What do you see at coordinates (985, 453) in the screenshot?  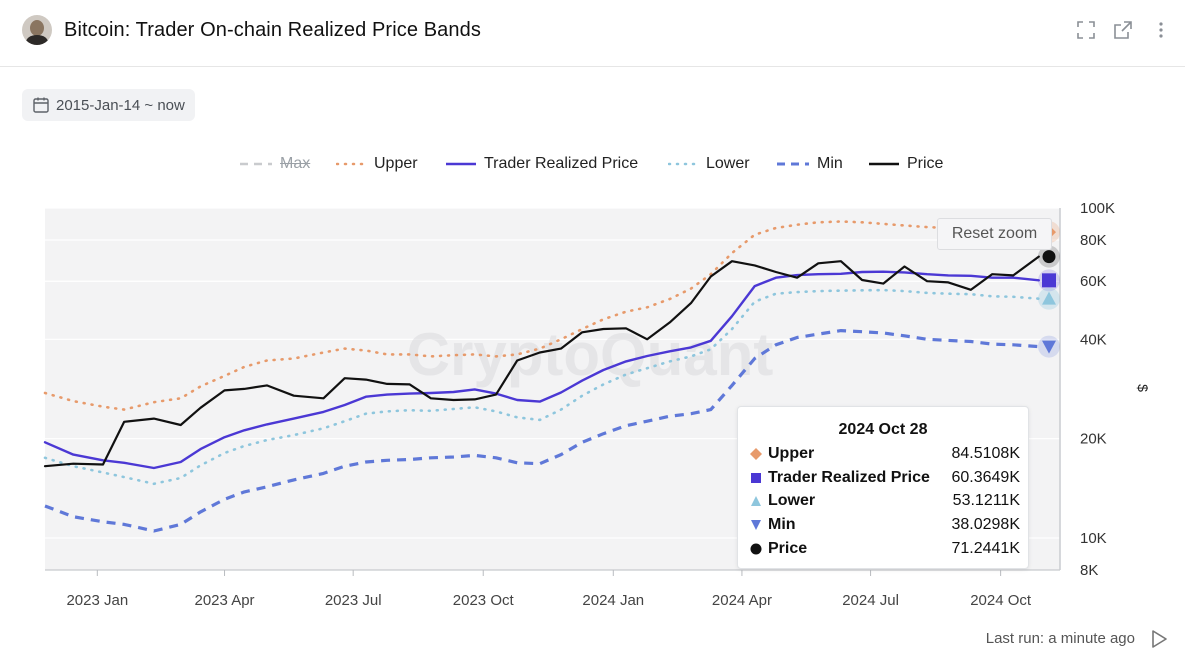 I see `tooltip-series-value: 84.5108K` at bounding box center [985, 453].